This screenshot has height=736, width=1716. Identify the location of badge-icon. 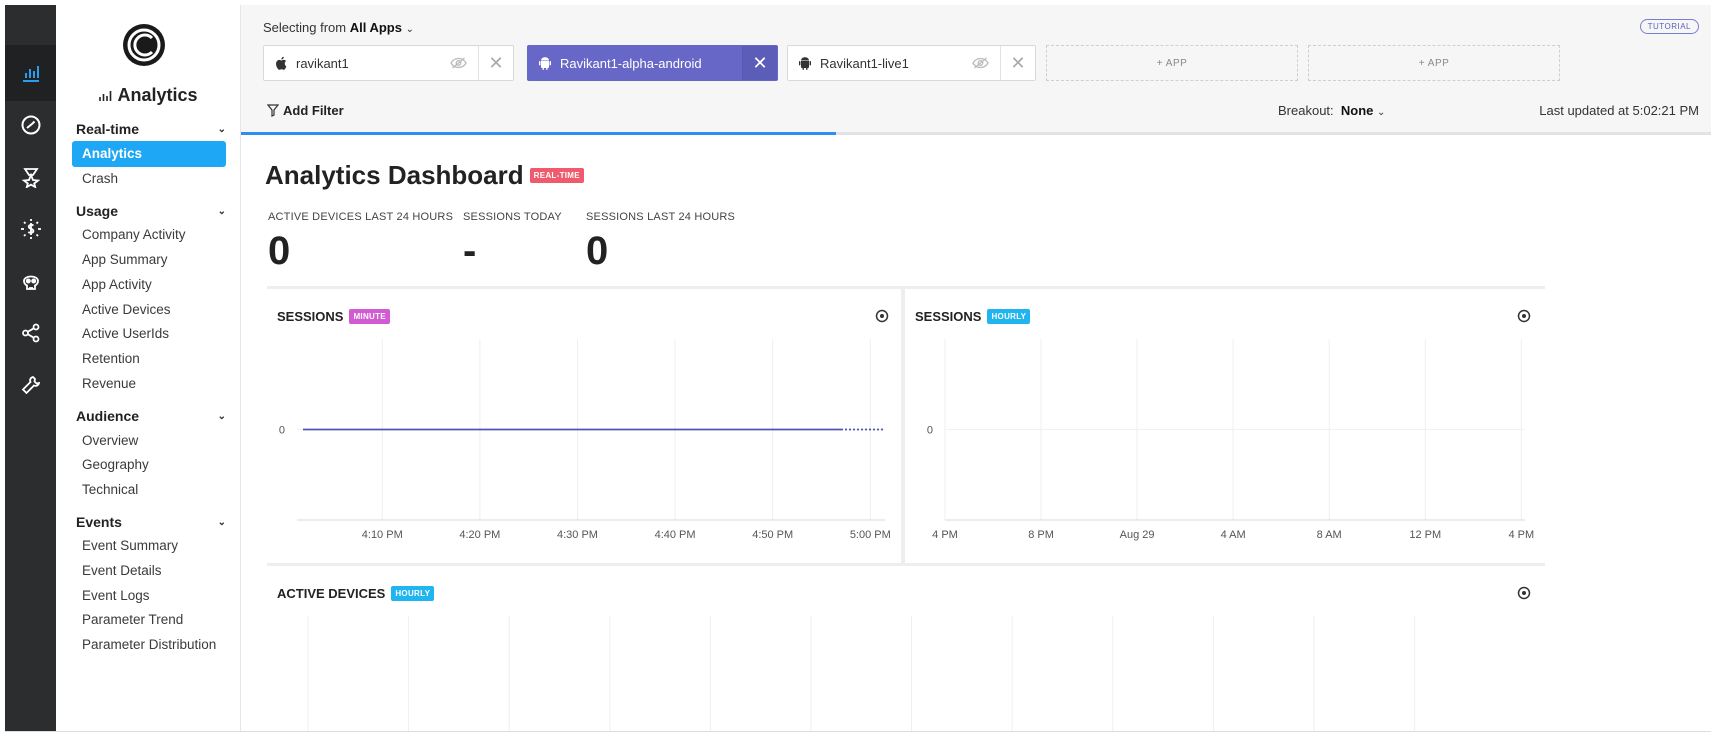
(30, 178).